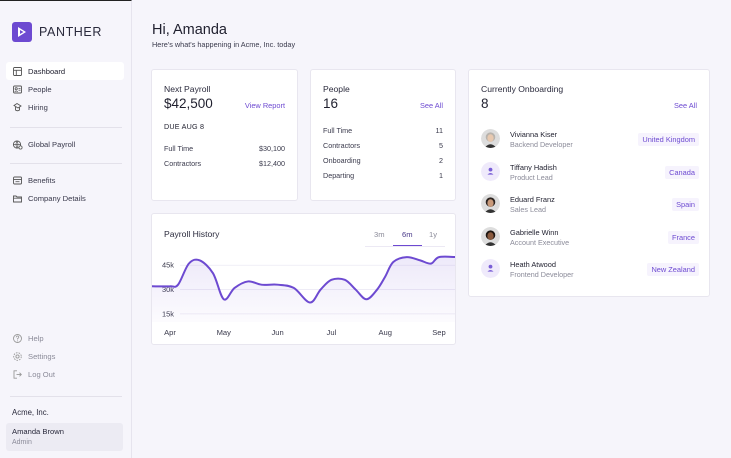 The height and width of the screenshot is (458, 731). I want to click on panther-logo-icon, so click(22, 32).